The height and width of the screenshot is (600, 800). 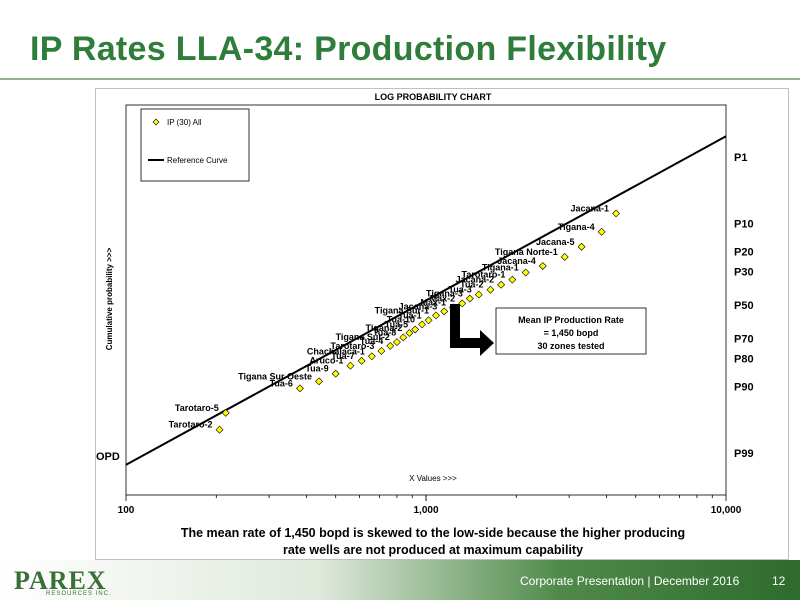 I want to click on data-point-label: Tigana Sur Oeste, so click(x=275, y=376).